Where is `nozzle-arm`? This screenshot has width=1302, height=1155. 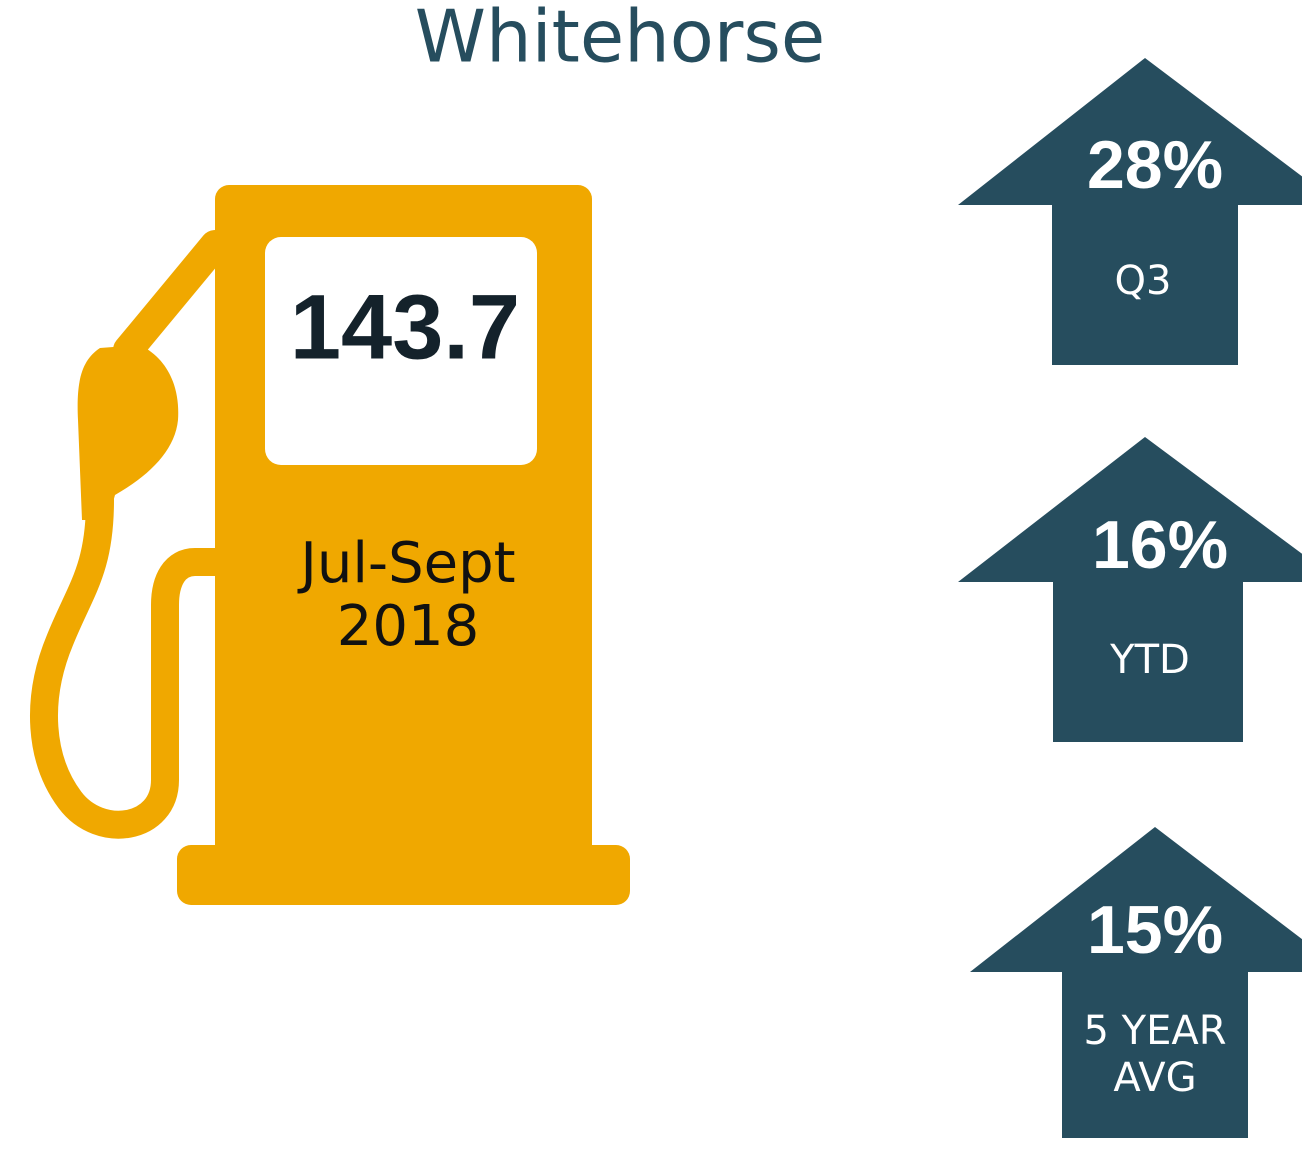
nozzle-arm is located at coordinates (171, 297).